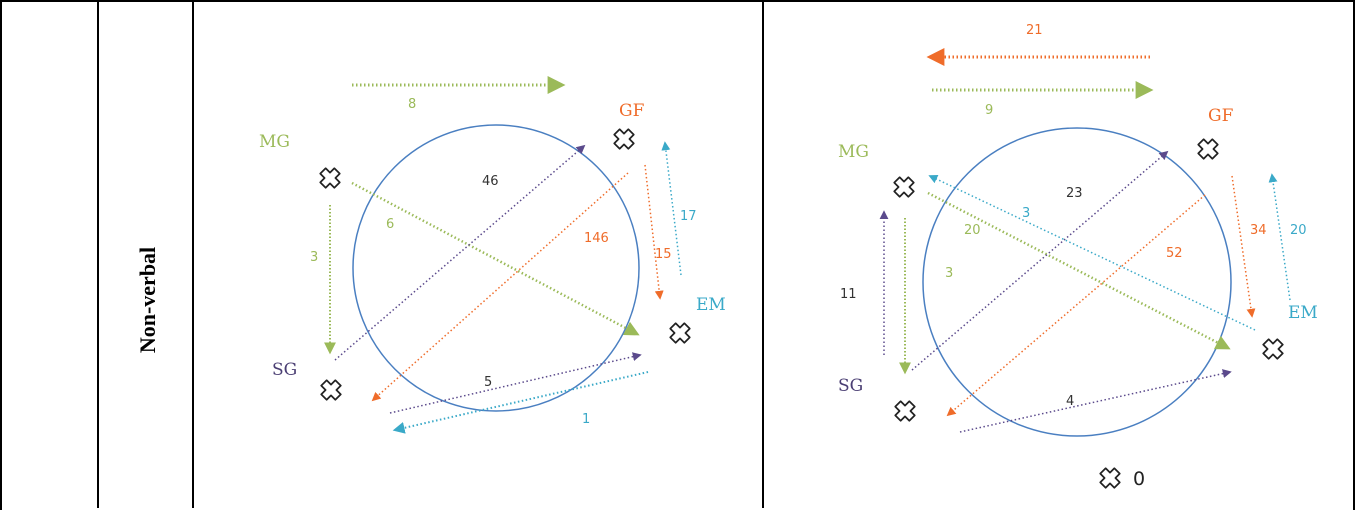 The height and width of the screenshot is (510, 1355). What do you see at coordinates (1174, 253) in the screenshot?
I see `count-52: 52` at bounding box center [1174, 253].